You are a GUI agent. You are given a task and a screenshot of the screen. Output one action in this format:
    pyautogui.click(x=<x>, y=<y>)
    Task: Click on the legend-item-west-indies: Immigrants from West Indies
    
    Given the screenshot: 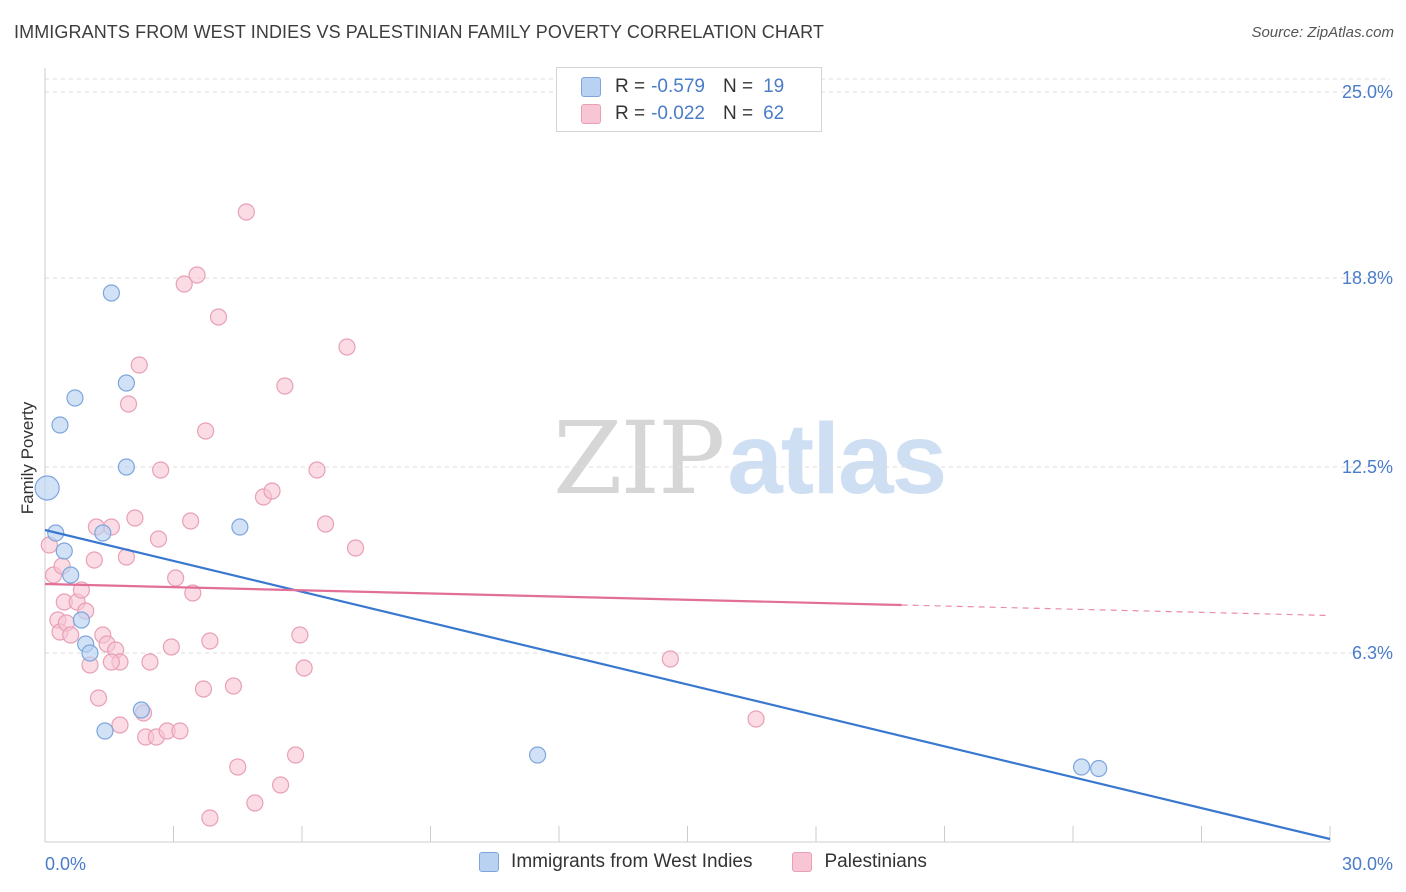 What is the action you would take?
    pyautogui.click(x=615, y=862)
    